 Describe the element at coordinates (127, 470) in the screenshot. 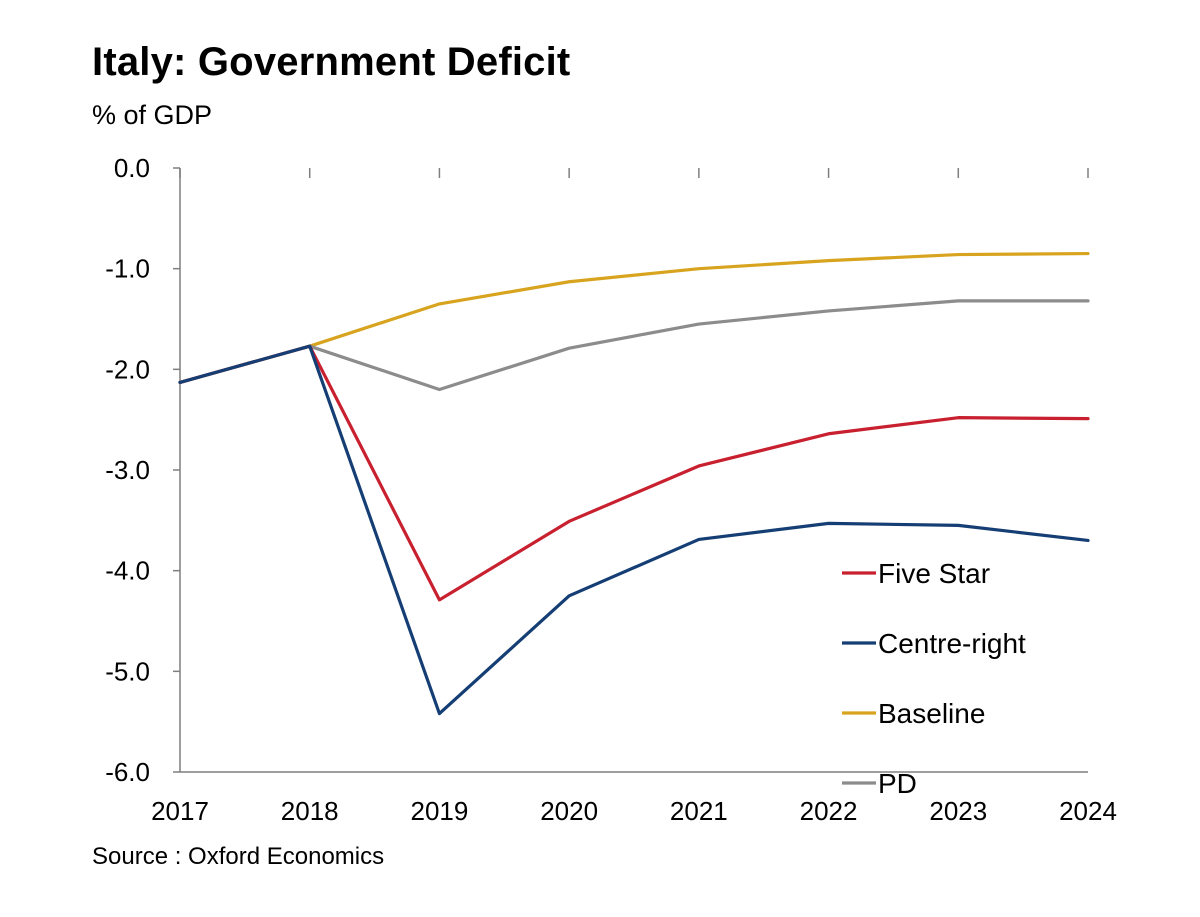

I see `y-tick-label: -3.0` at that location.